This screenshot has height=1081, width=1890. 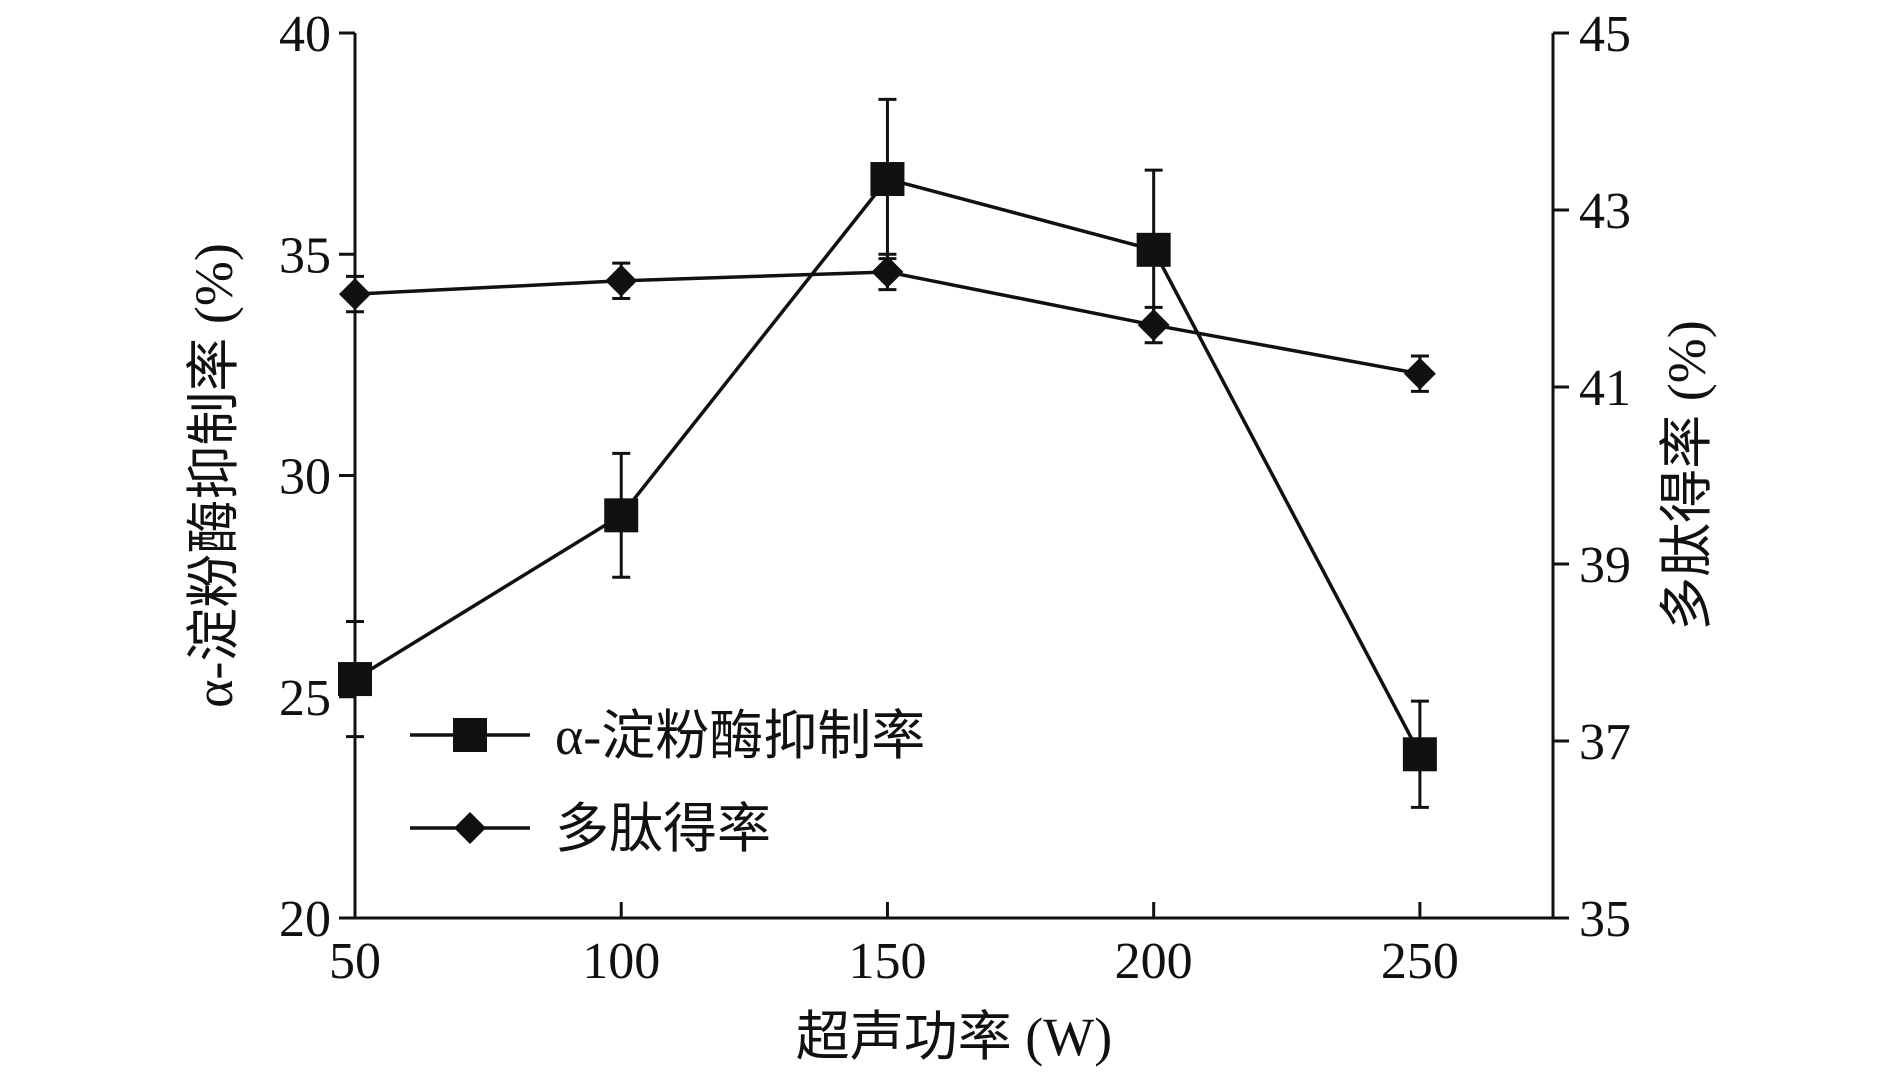 What do you see at coordinates (305, 477) in the screenshot?
I see `y-left-tick-label: 30` at bounding box center [305, 477].